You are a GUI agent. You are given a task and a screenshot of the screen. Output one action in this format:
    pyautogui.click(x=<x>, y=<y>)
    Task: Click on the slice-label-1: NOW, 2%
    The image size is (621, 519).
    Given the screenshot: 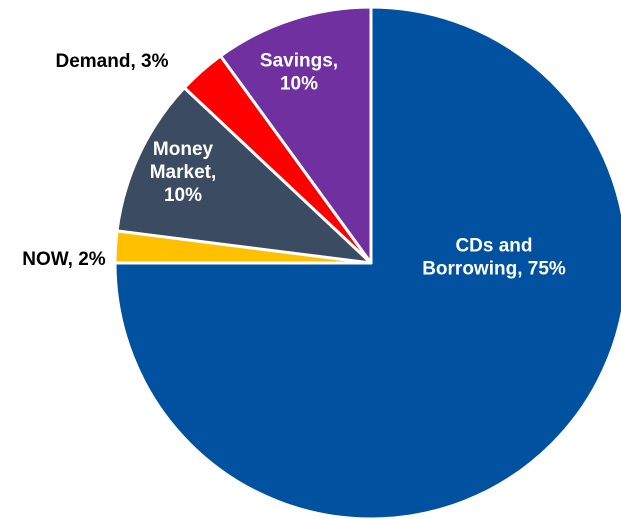 What is the action you would take?
    pyautogui.click(x=64, y=259)
    